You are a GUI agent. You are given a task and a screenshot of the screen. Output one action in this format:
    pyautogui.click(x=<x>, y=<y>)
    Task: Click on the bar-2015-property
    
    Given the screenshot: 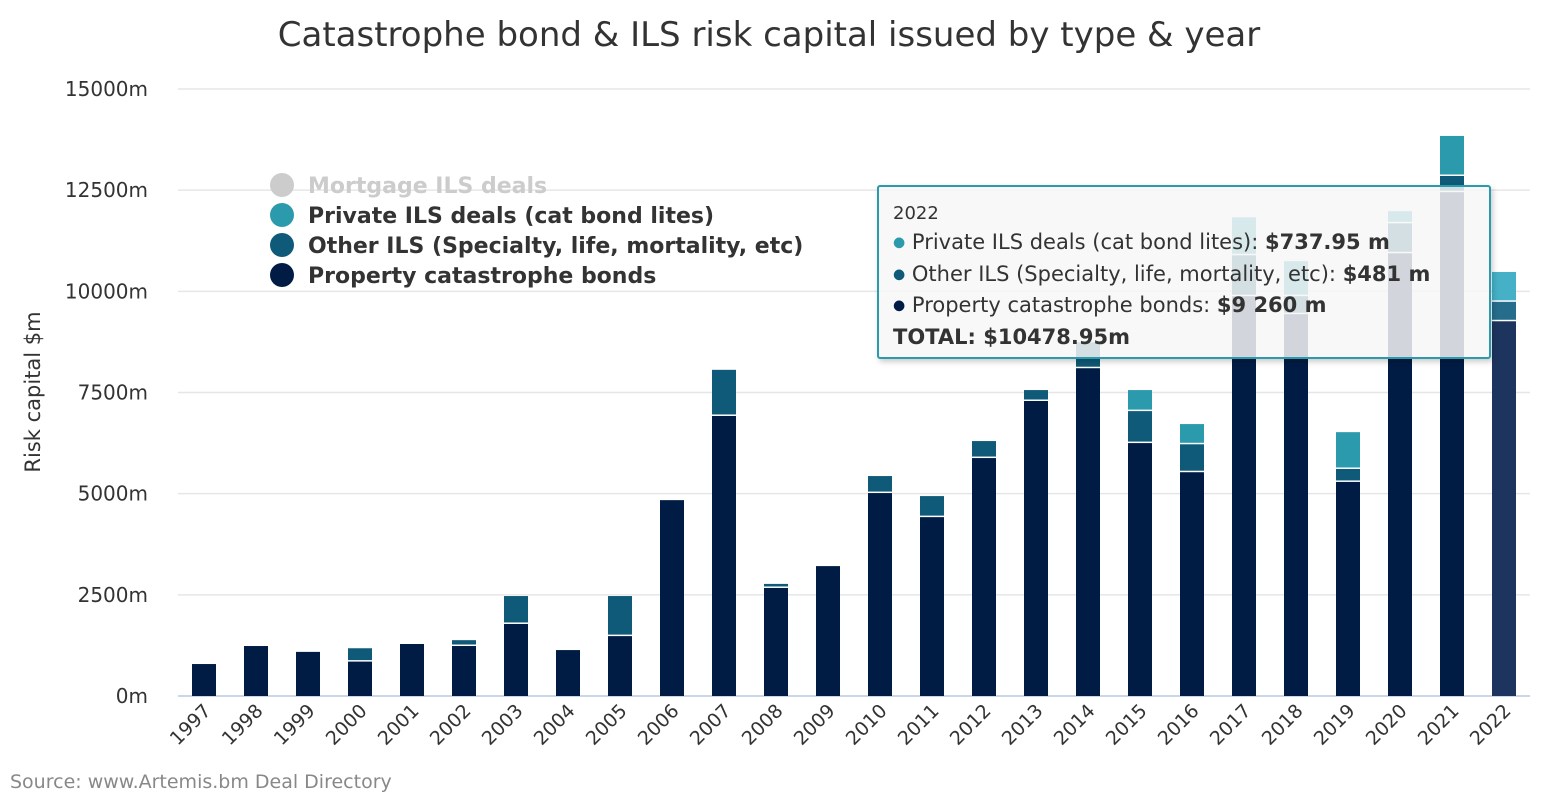 What is the action you would take?
    pyautogui.click(x=1140, y=569)
    